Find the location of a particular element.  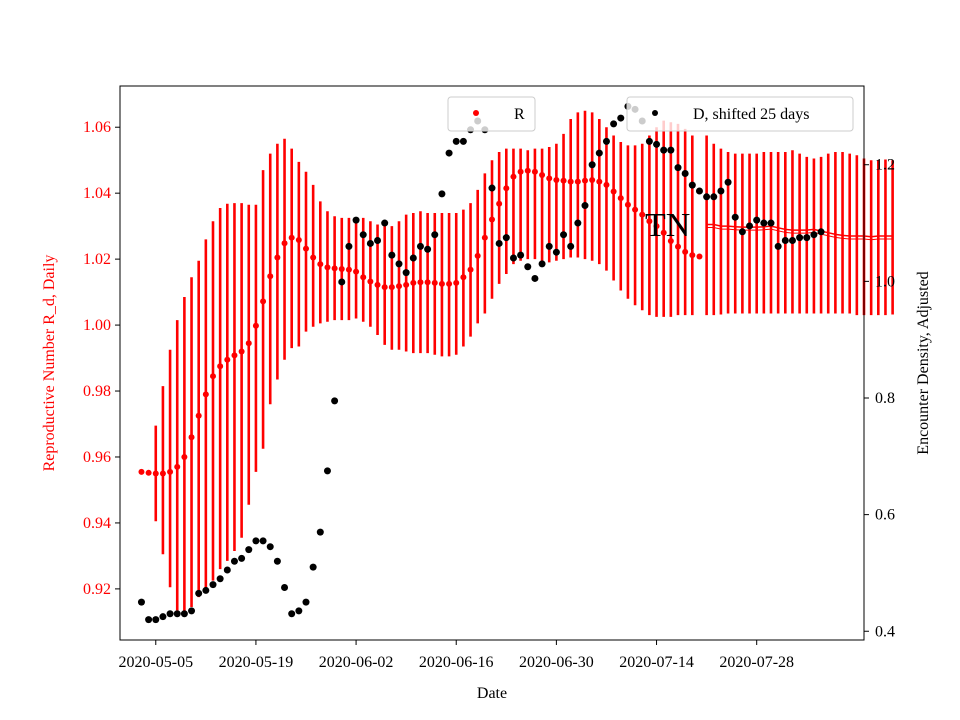

legend-d-marker is located at coordinates (655, 113).